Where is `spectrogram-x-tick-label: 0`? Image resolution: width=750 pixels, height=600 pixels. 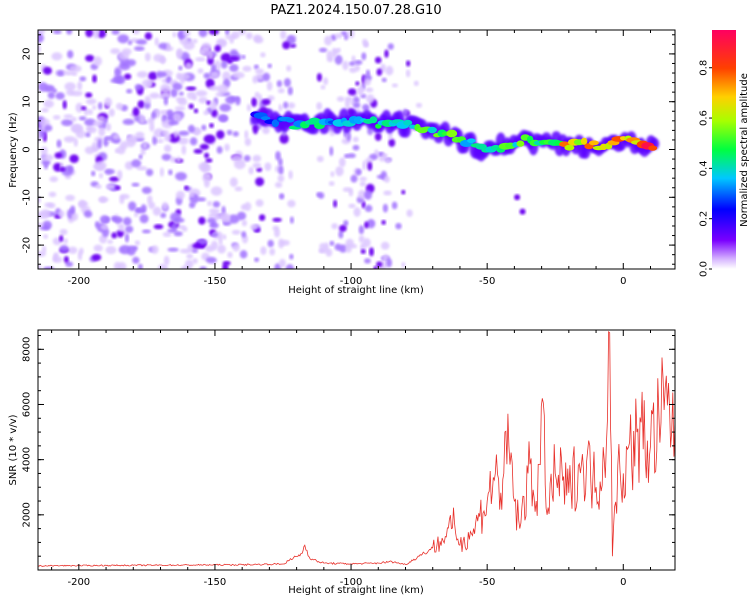 spectrogram-x-tick-label: 0 is located at coordinates (623, 281).